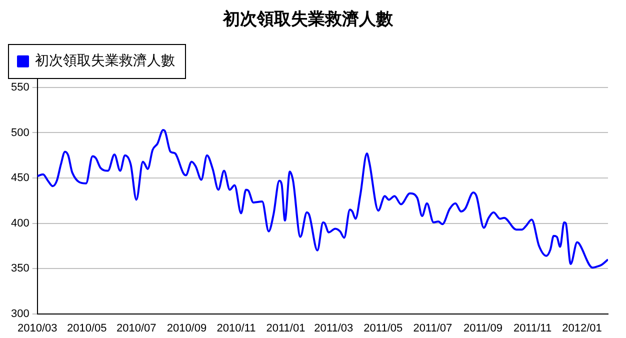  I want to click on x-tick-label: 2010/03, so click(37, 328).